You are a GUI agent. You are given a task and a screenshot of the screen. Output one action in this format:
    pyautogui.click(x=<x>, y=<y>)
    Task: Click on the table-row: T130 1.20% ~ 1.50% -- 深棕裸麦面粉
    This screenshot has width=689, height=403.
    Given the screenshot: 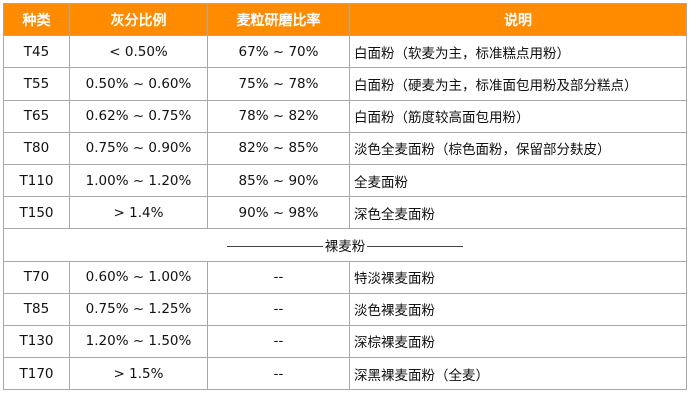 What is the action you would take?
    pyautogui.click(x=345, y=341)
    